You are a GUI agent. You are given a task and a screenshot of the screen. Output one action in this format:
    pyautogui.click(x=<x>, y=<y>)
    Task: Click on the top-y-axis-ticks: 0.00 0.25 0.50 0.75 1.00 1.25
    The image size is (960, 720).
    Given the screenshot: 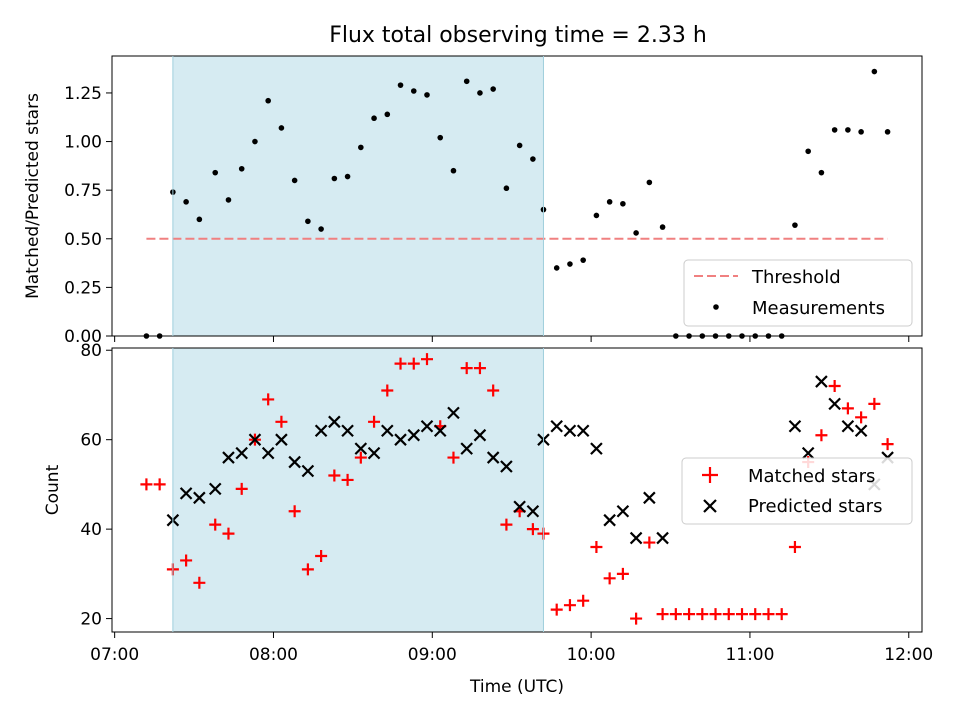 What is the action you would take?
    pyautogui.click(x=88, y=215)
    